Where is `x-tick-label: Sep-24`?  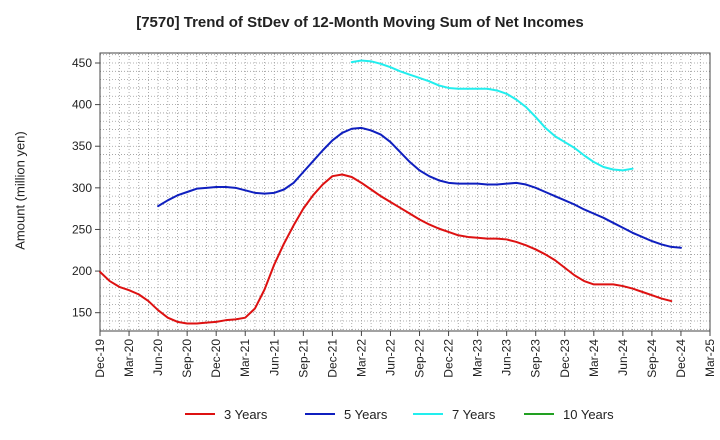
x-tick-label: Sep-24 is located at coordinates (652, 358).